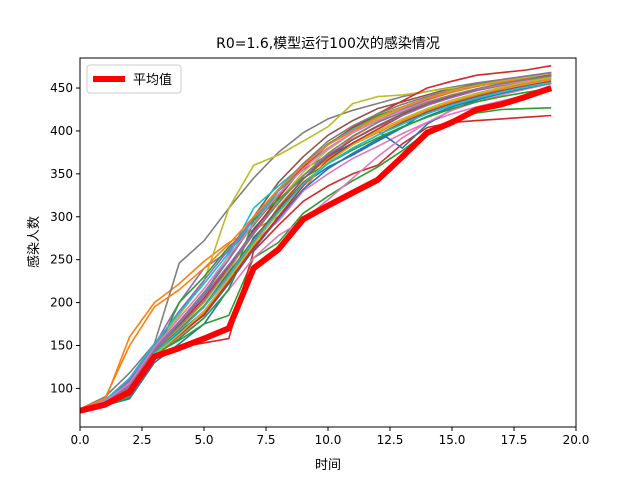  I want to click on x-tick-label: 0.0, so click(79, 440).